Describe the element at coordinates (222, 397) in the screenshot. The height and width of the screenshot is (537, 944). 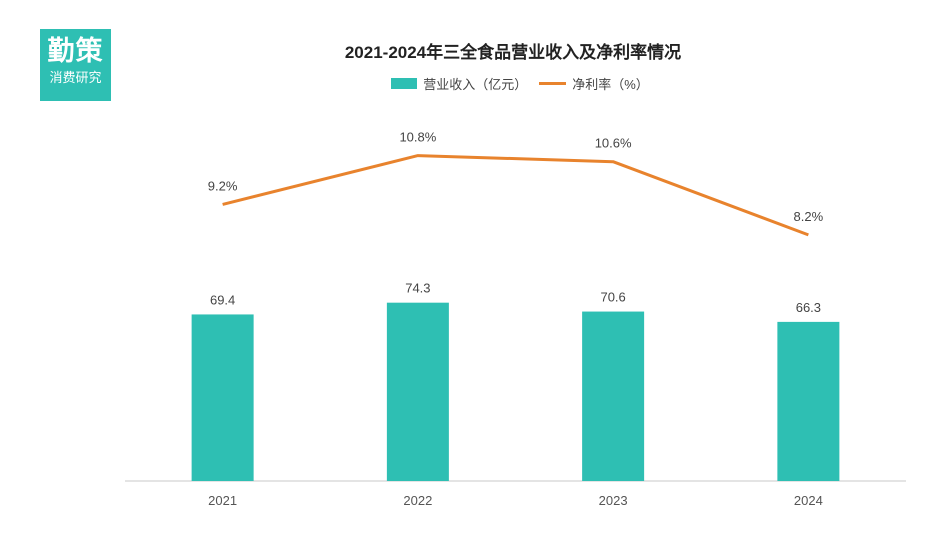
I see `revenue-bar-2021` at that location.